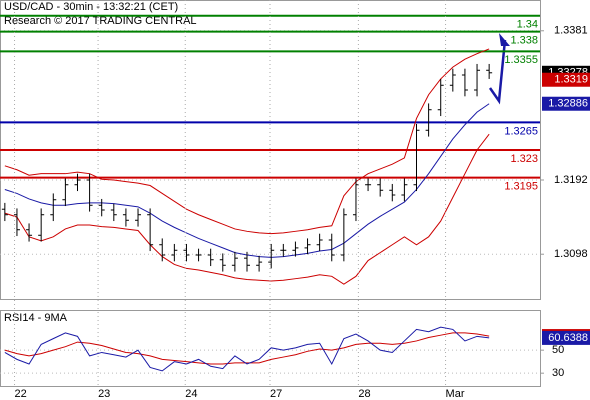 This screenshot has width=590, height=400. Describe the element at coordinates (571, 254) in the screenshot. I see `y-tick-label: 1.3098` at that location.